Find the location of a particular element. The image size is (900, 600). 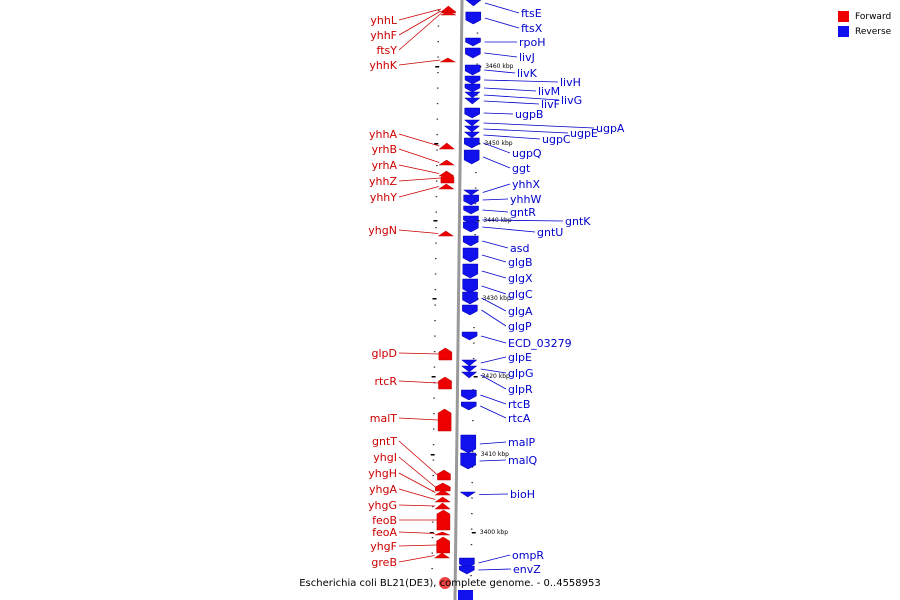

gene-label-malQ: malQ is located at coordinates (523, 460).